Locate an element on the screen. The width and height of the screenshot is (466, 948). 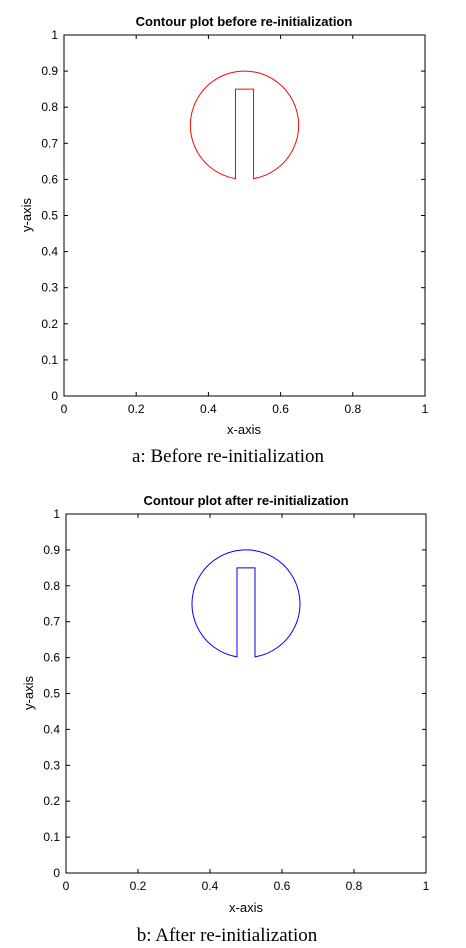
x-axis-label-a: x-axis is located at coordinates (244, 429).